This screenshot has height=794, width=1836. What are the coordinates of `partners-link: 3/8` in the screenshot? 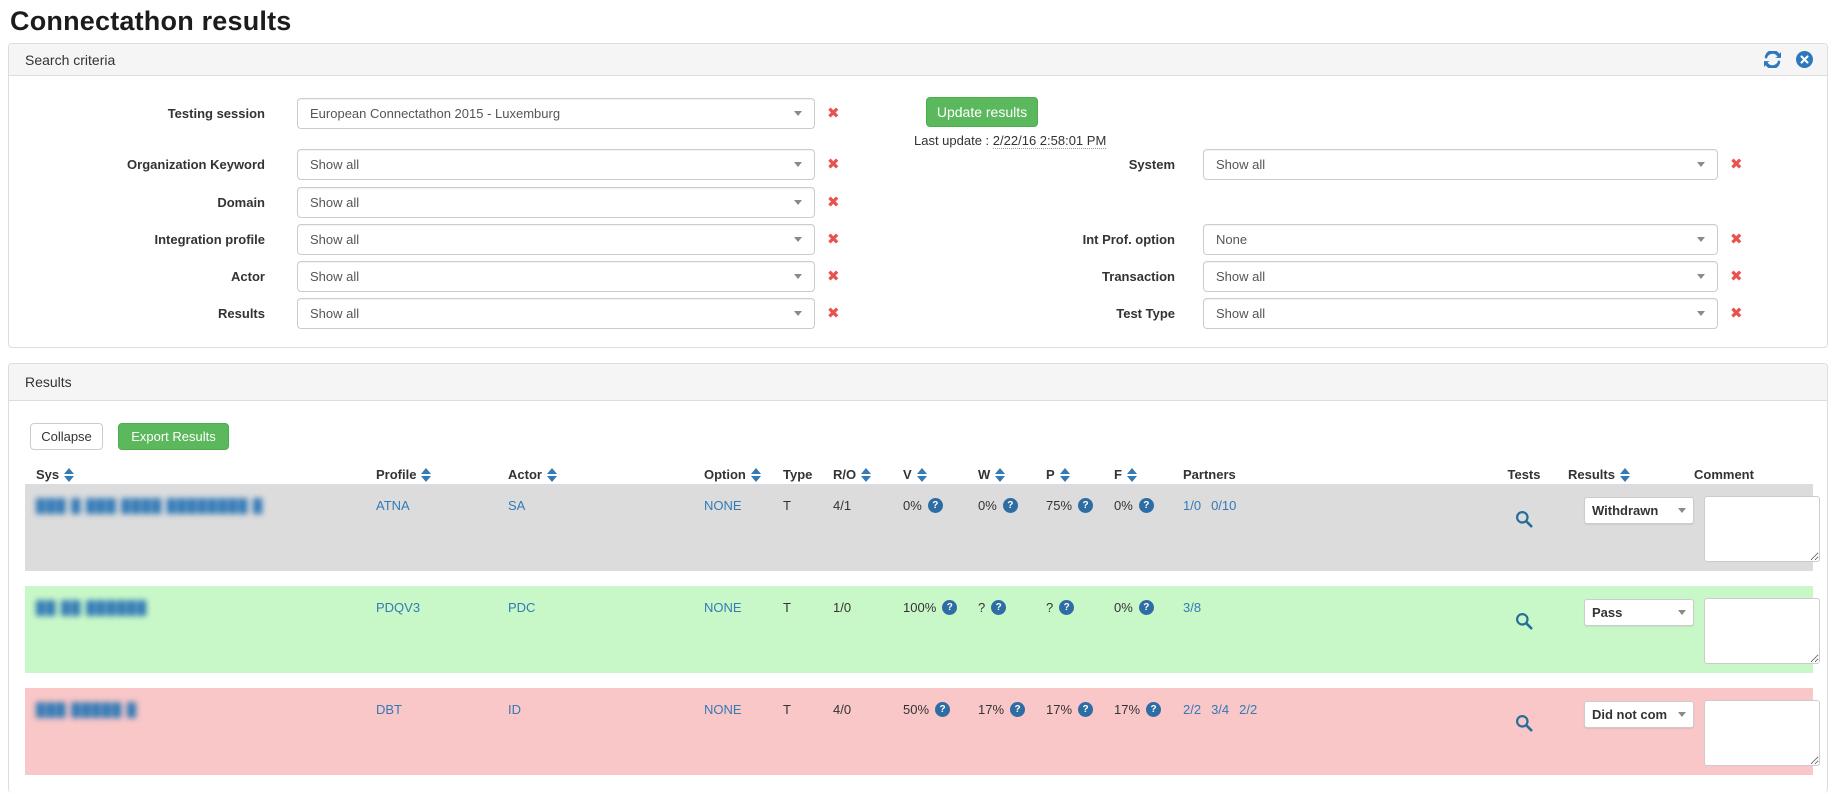 It's located at (1192, 607).